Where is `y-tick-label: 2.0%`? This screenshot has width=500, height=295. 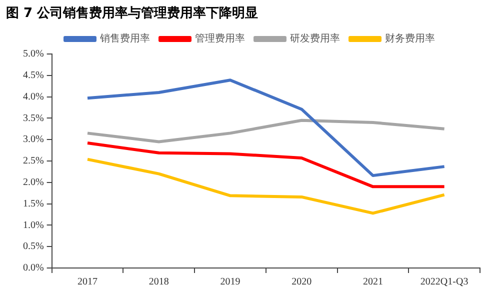
y-tick-label: 2.0% is located at coordinates (33, 182).